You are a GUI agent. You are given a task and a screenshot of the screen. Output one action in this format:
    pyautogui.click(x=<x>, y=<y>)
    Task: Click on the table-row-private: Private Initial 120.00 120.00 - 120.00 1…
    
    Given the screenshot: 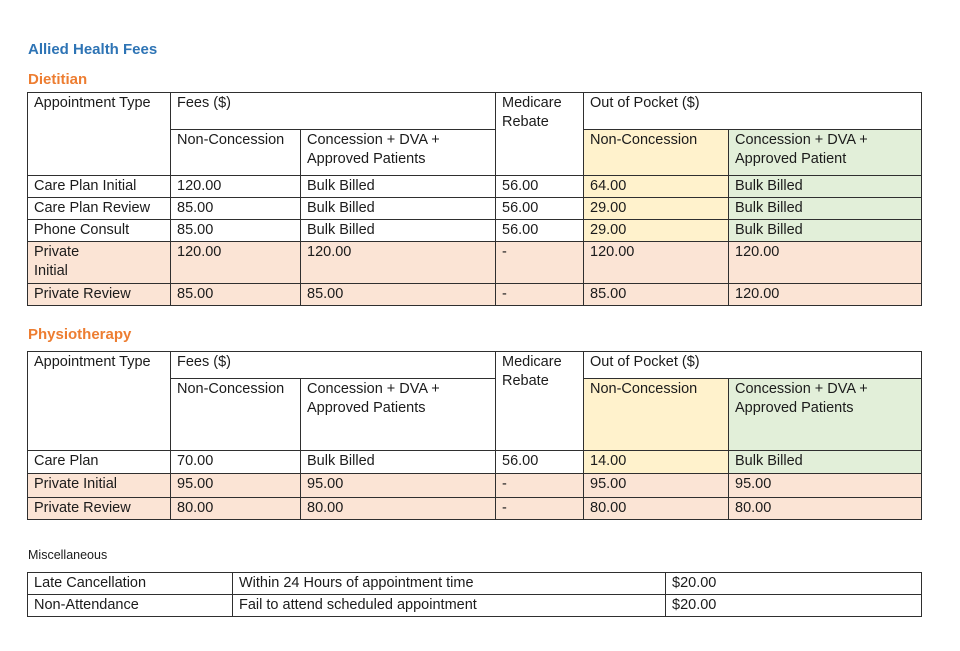 What is the action you would take?
    pyautogui.click(x=475, y=262)
    